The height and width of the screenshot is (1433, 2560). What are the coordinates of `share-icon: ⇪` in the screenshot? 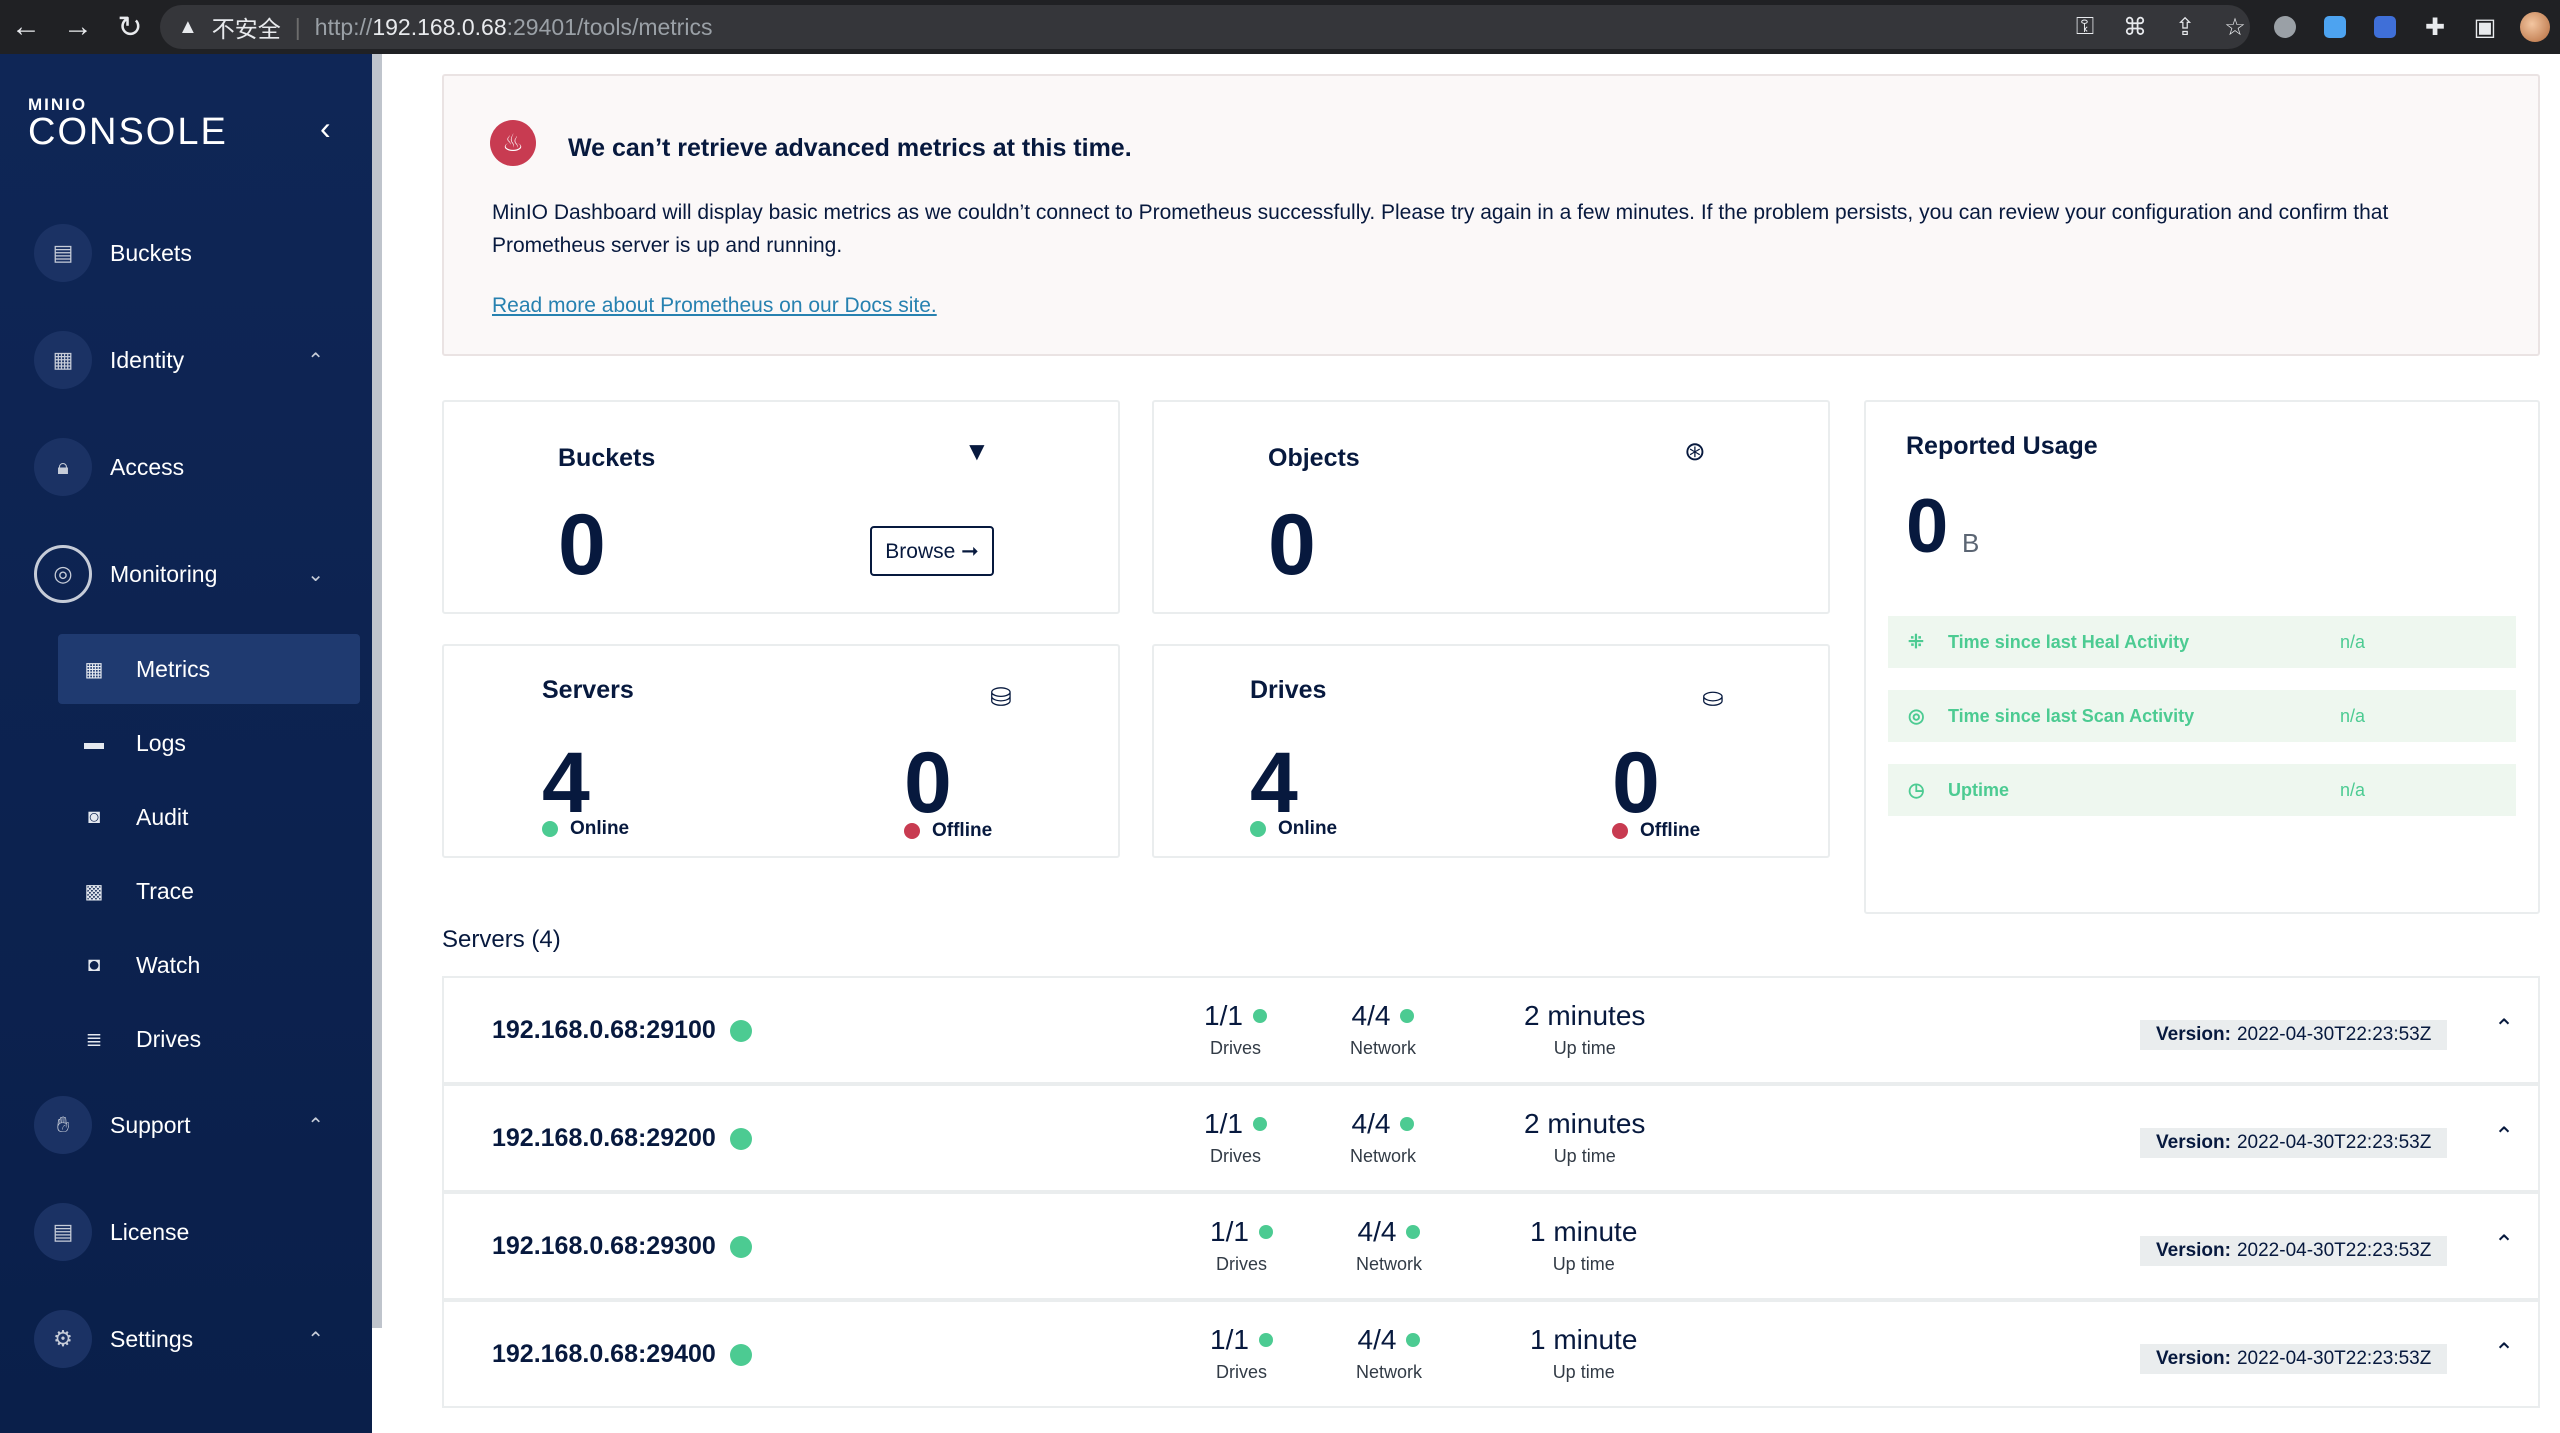 It's located at (2185, 27).